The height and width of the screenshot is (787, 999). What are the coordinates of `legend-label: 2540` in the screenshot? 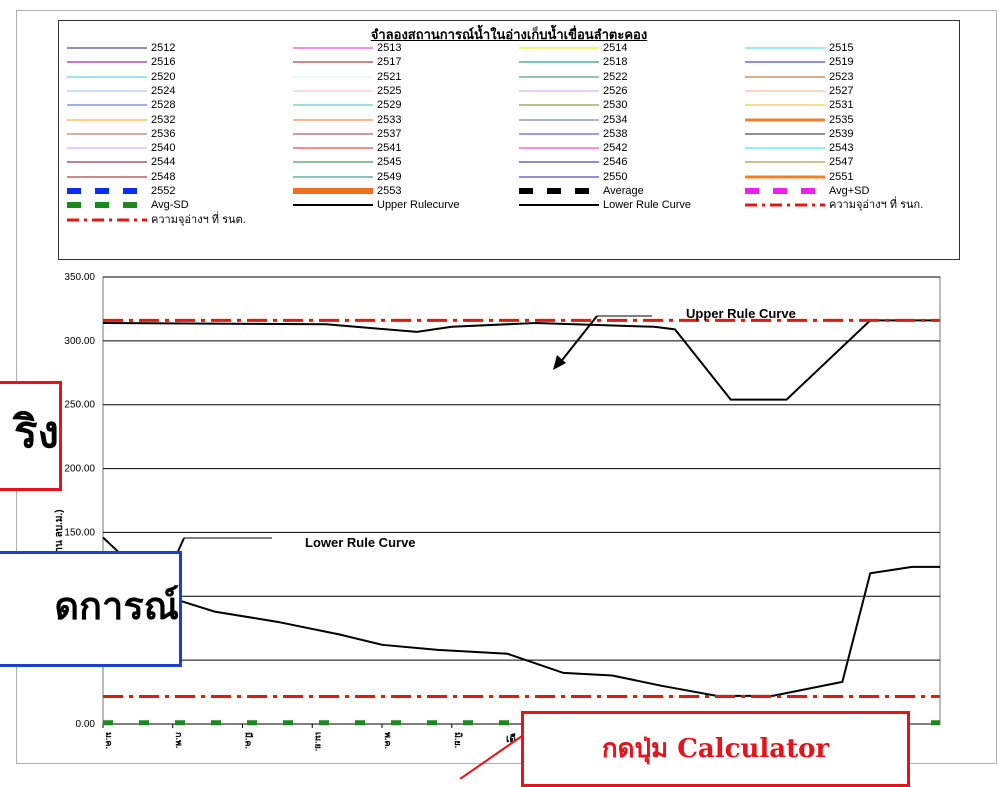 It's located at (163, 148).